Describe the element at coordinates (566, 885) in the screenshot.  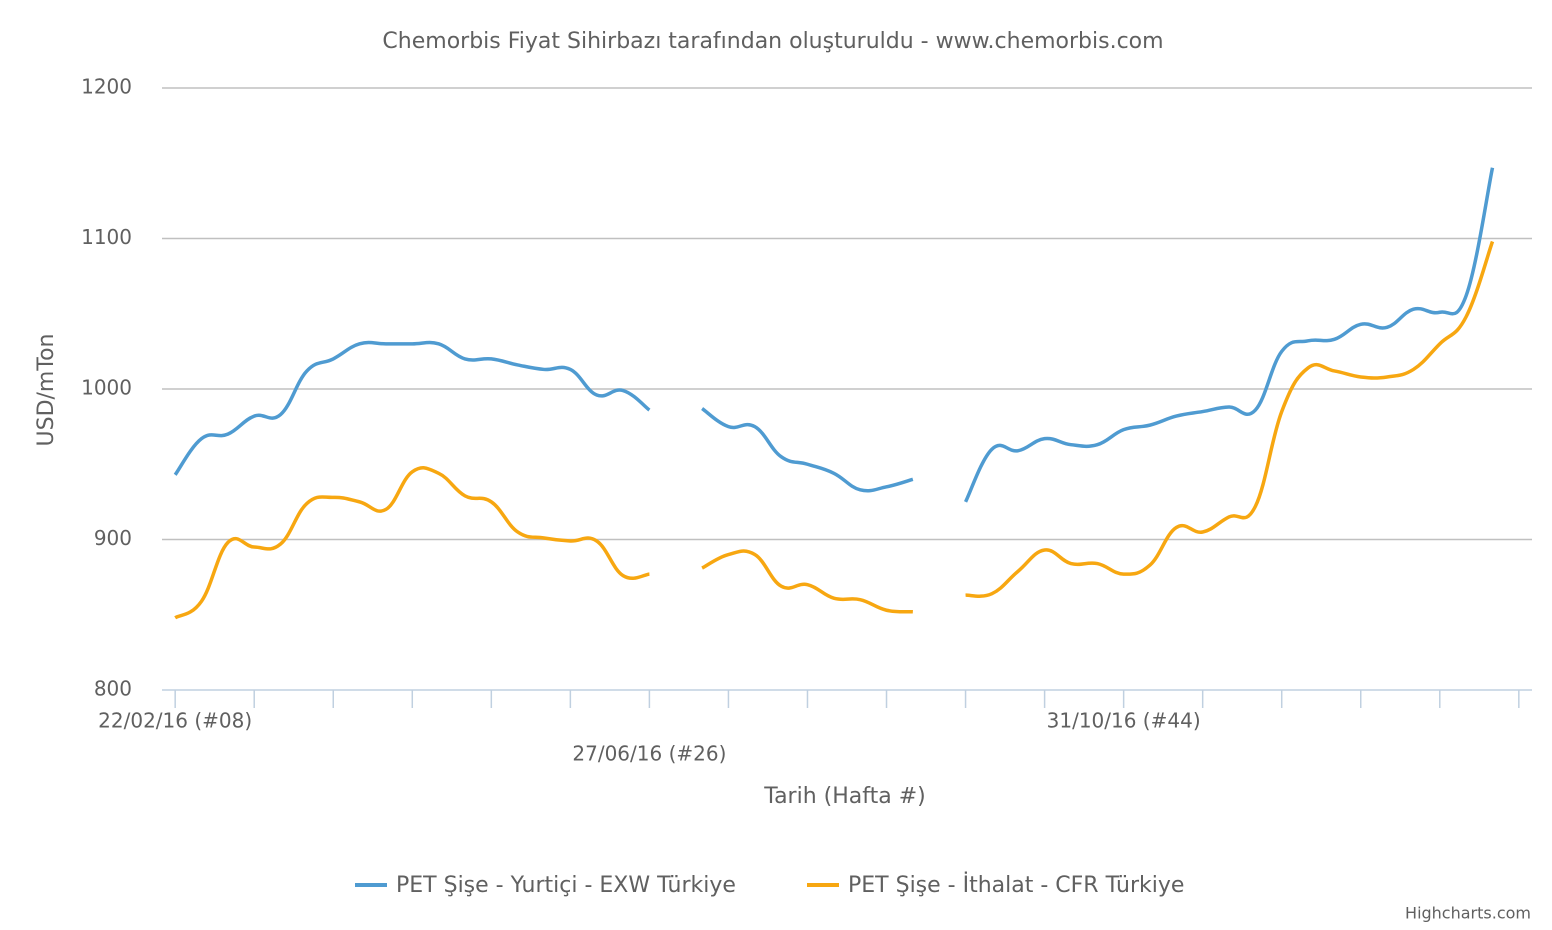
I see `legend-label: PET Şişe - Yurtiçi - EXW Türkiye` at that location.